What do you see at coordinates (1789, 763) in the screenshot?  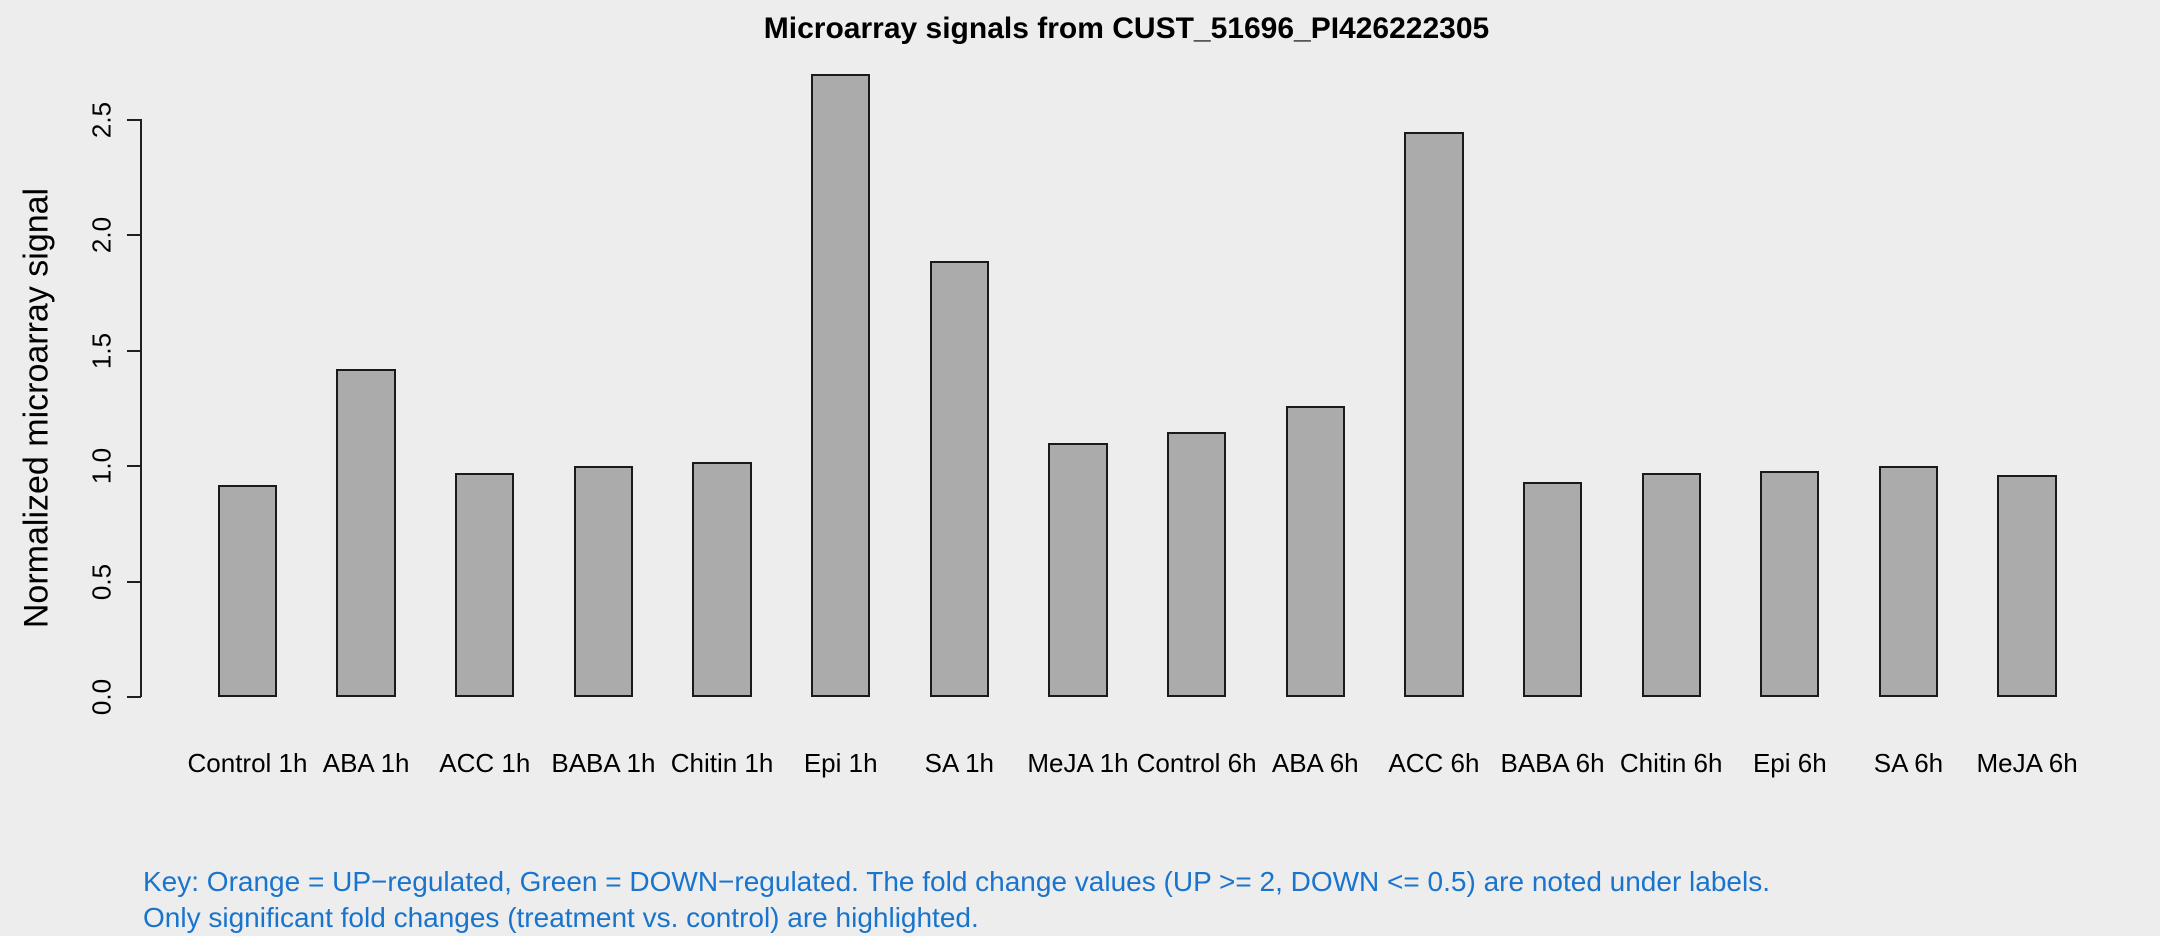 I see `x-tick-label: Epi 6h` at bounding box center [1789, 763].